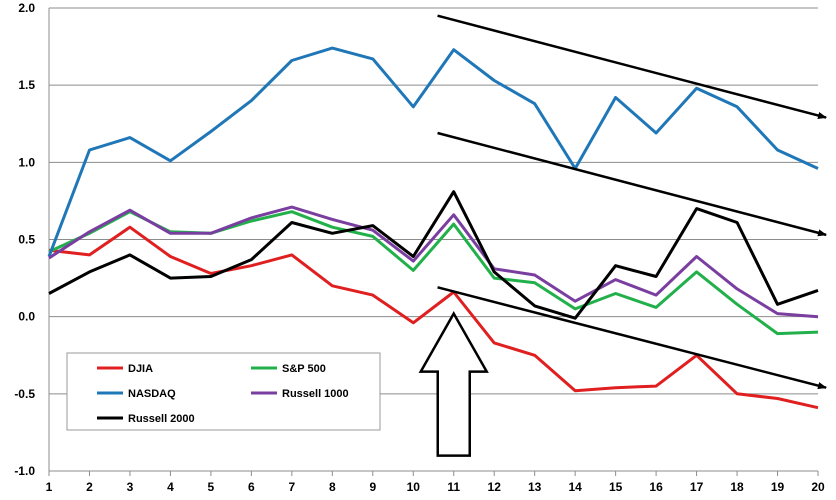 The image size is (836, 500). What do you see at coordinates (26, 8) in the screenshot?
I see `y-tick-label: 2.0` at bounding box center [26, 8].